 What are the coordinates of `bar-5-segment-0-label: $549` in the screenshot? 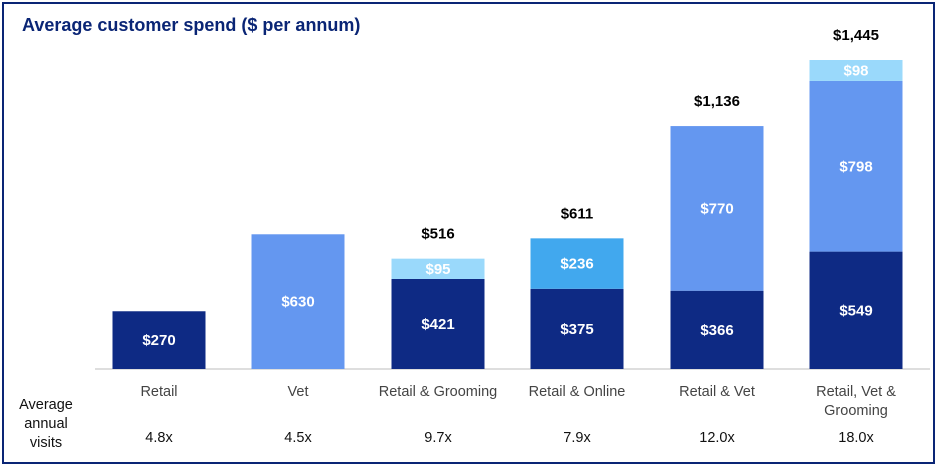 It's located at (855, 310).